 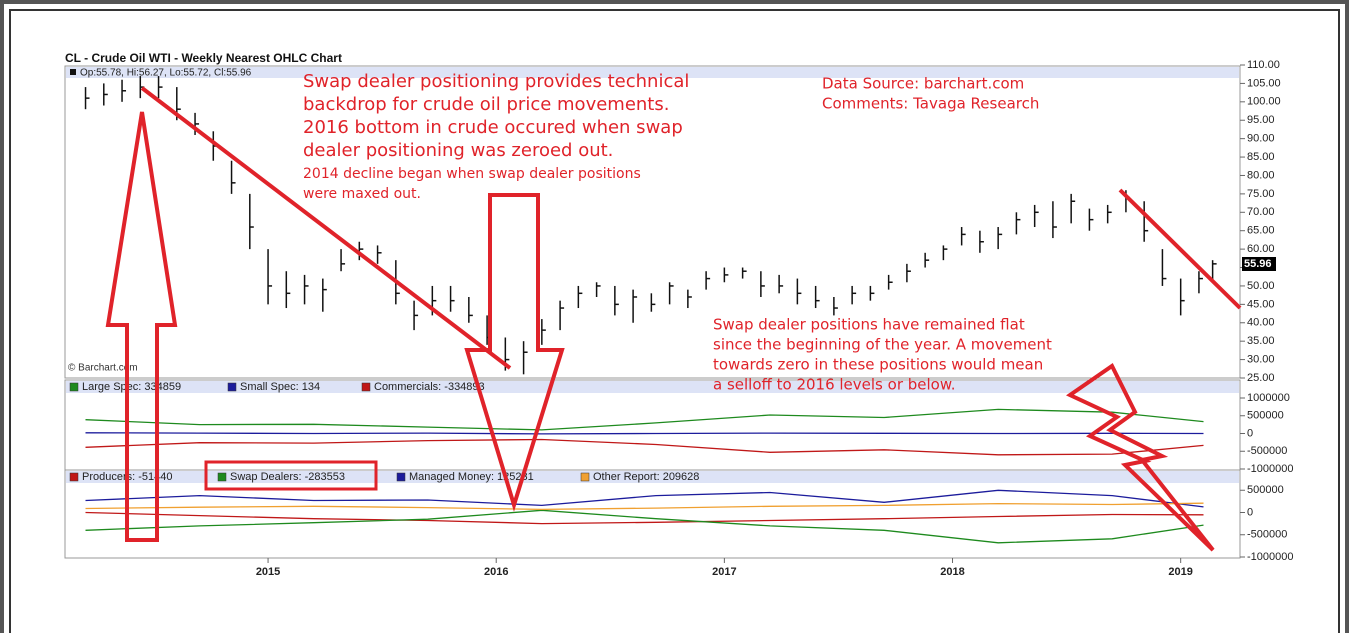 What do you see at coordinates (1180, 572) in the screenshot?
I see `x-tick-label: 2019` at bounding box center [1180, 572].